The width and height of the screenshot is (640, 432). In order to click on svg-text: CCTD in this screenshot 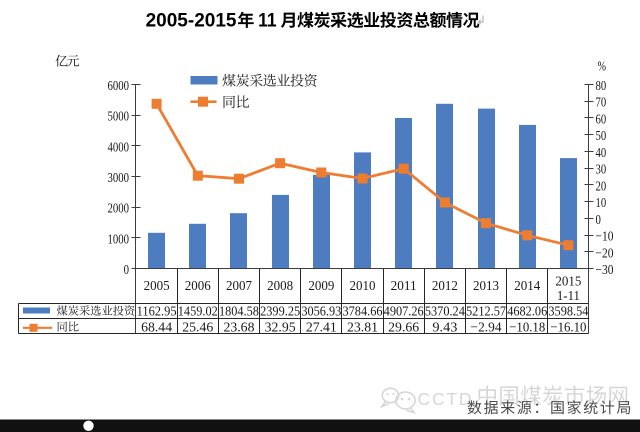, I will do `click(446, 399)`.